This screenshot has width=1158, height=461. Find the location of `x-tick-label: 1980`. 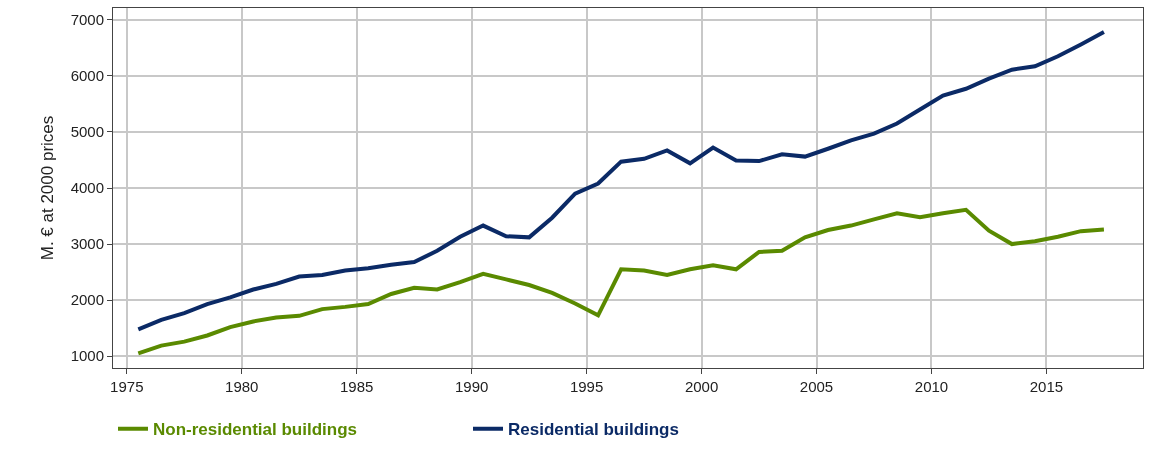

x-tick-label: 1980 is located at coordinates (242, 386).